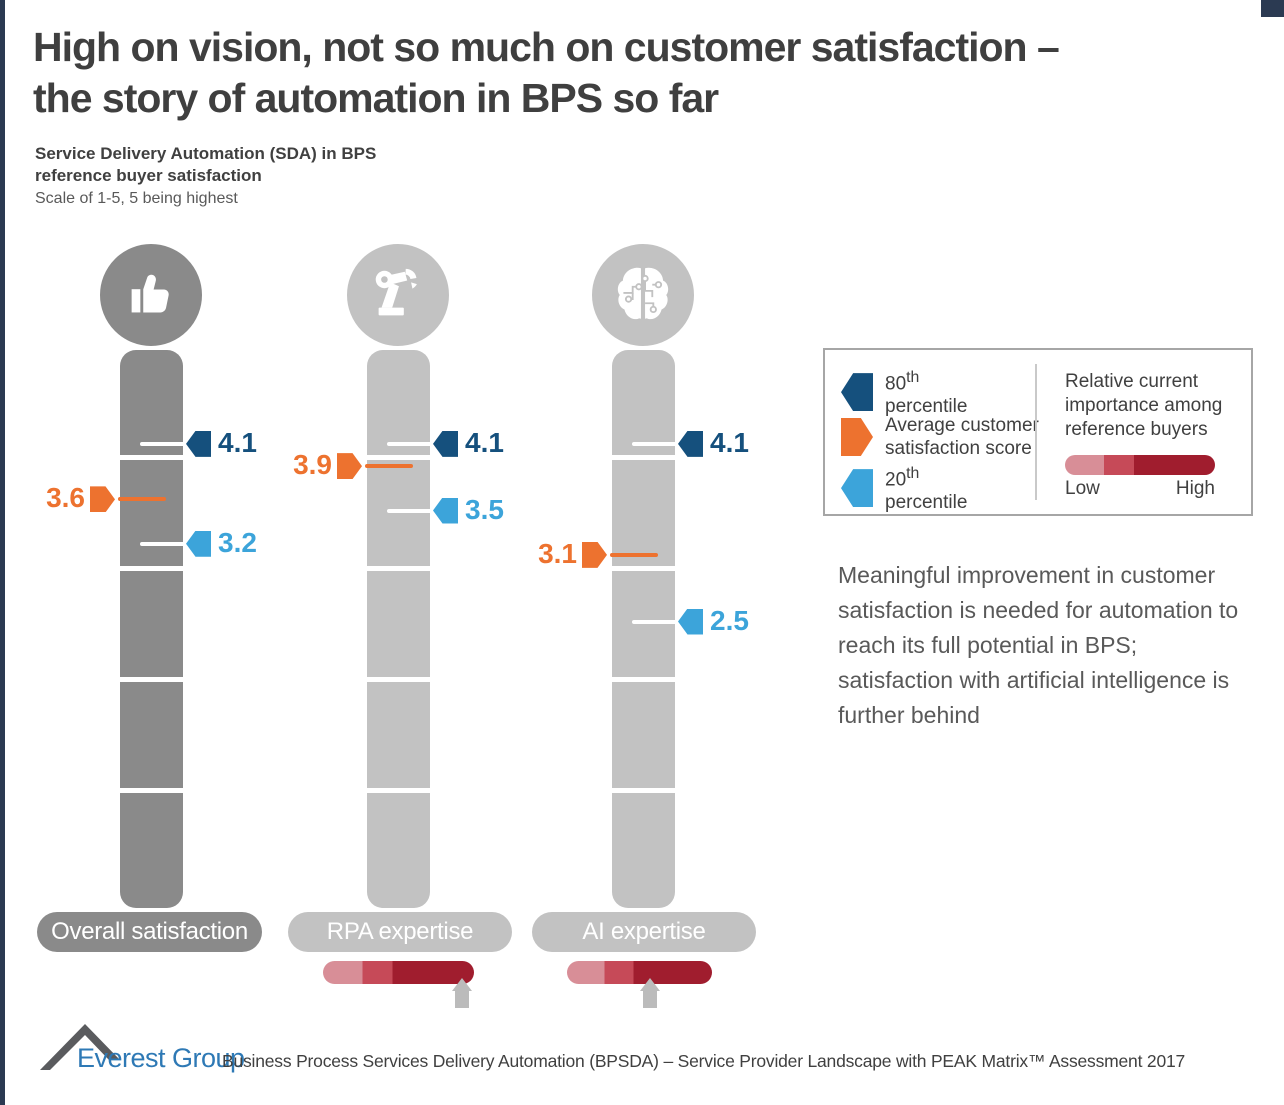 This screenshot has height=1105, width=1284. I want to click on scale-note: Scale of 1-5, 5 being highest, so click(136, 198).